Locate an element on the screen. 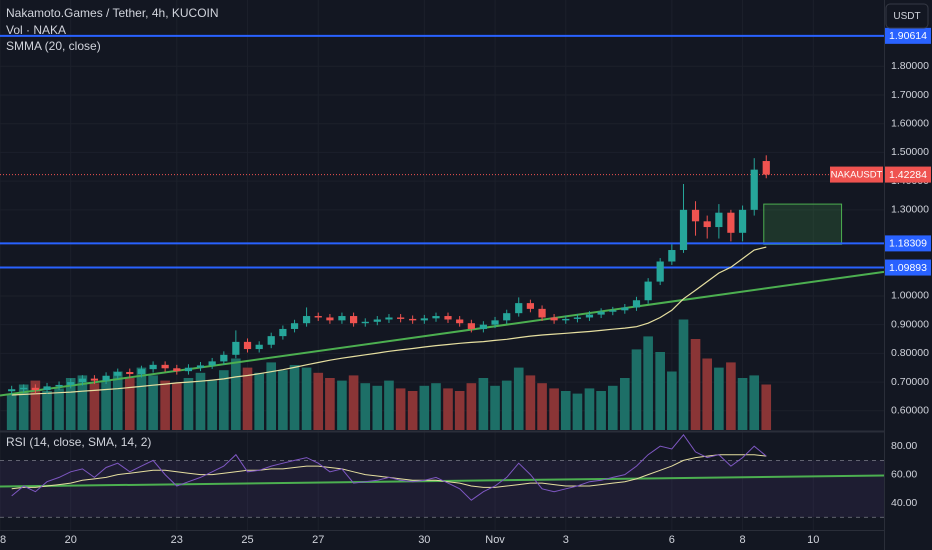 The image size is (932, 550). symbol-label: NAKAUSDT is located at coordinates (857, 175).